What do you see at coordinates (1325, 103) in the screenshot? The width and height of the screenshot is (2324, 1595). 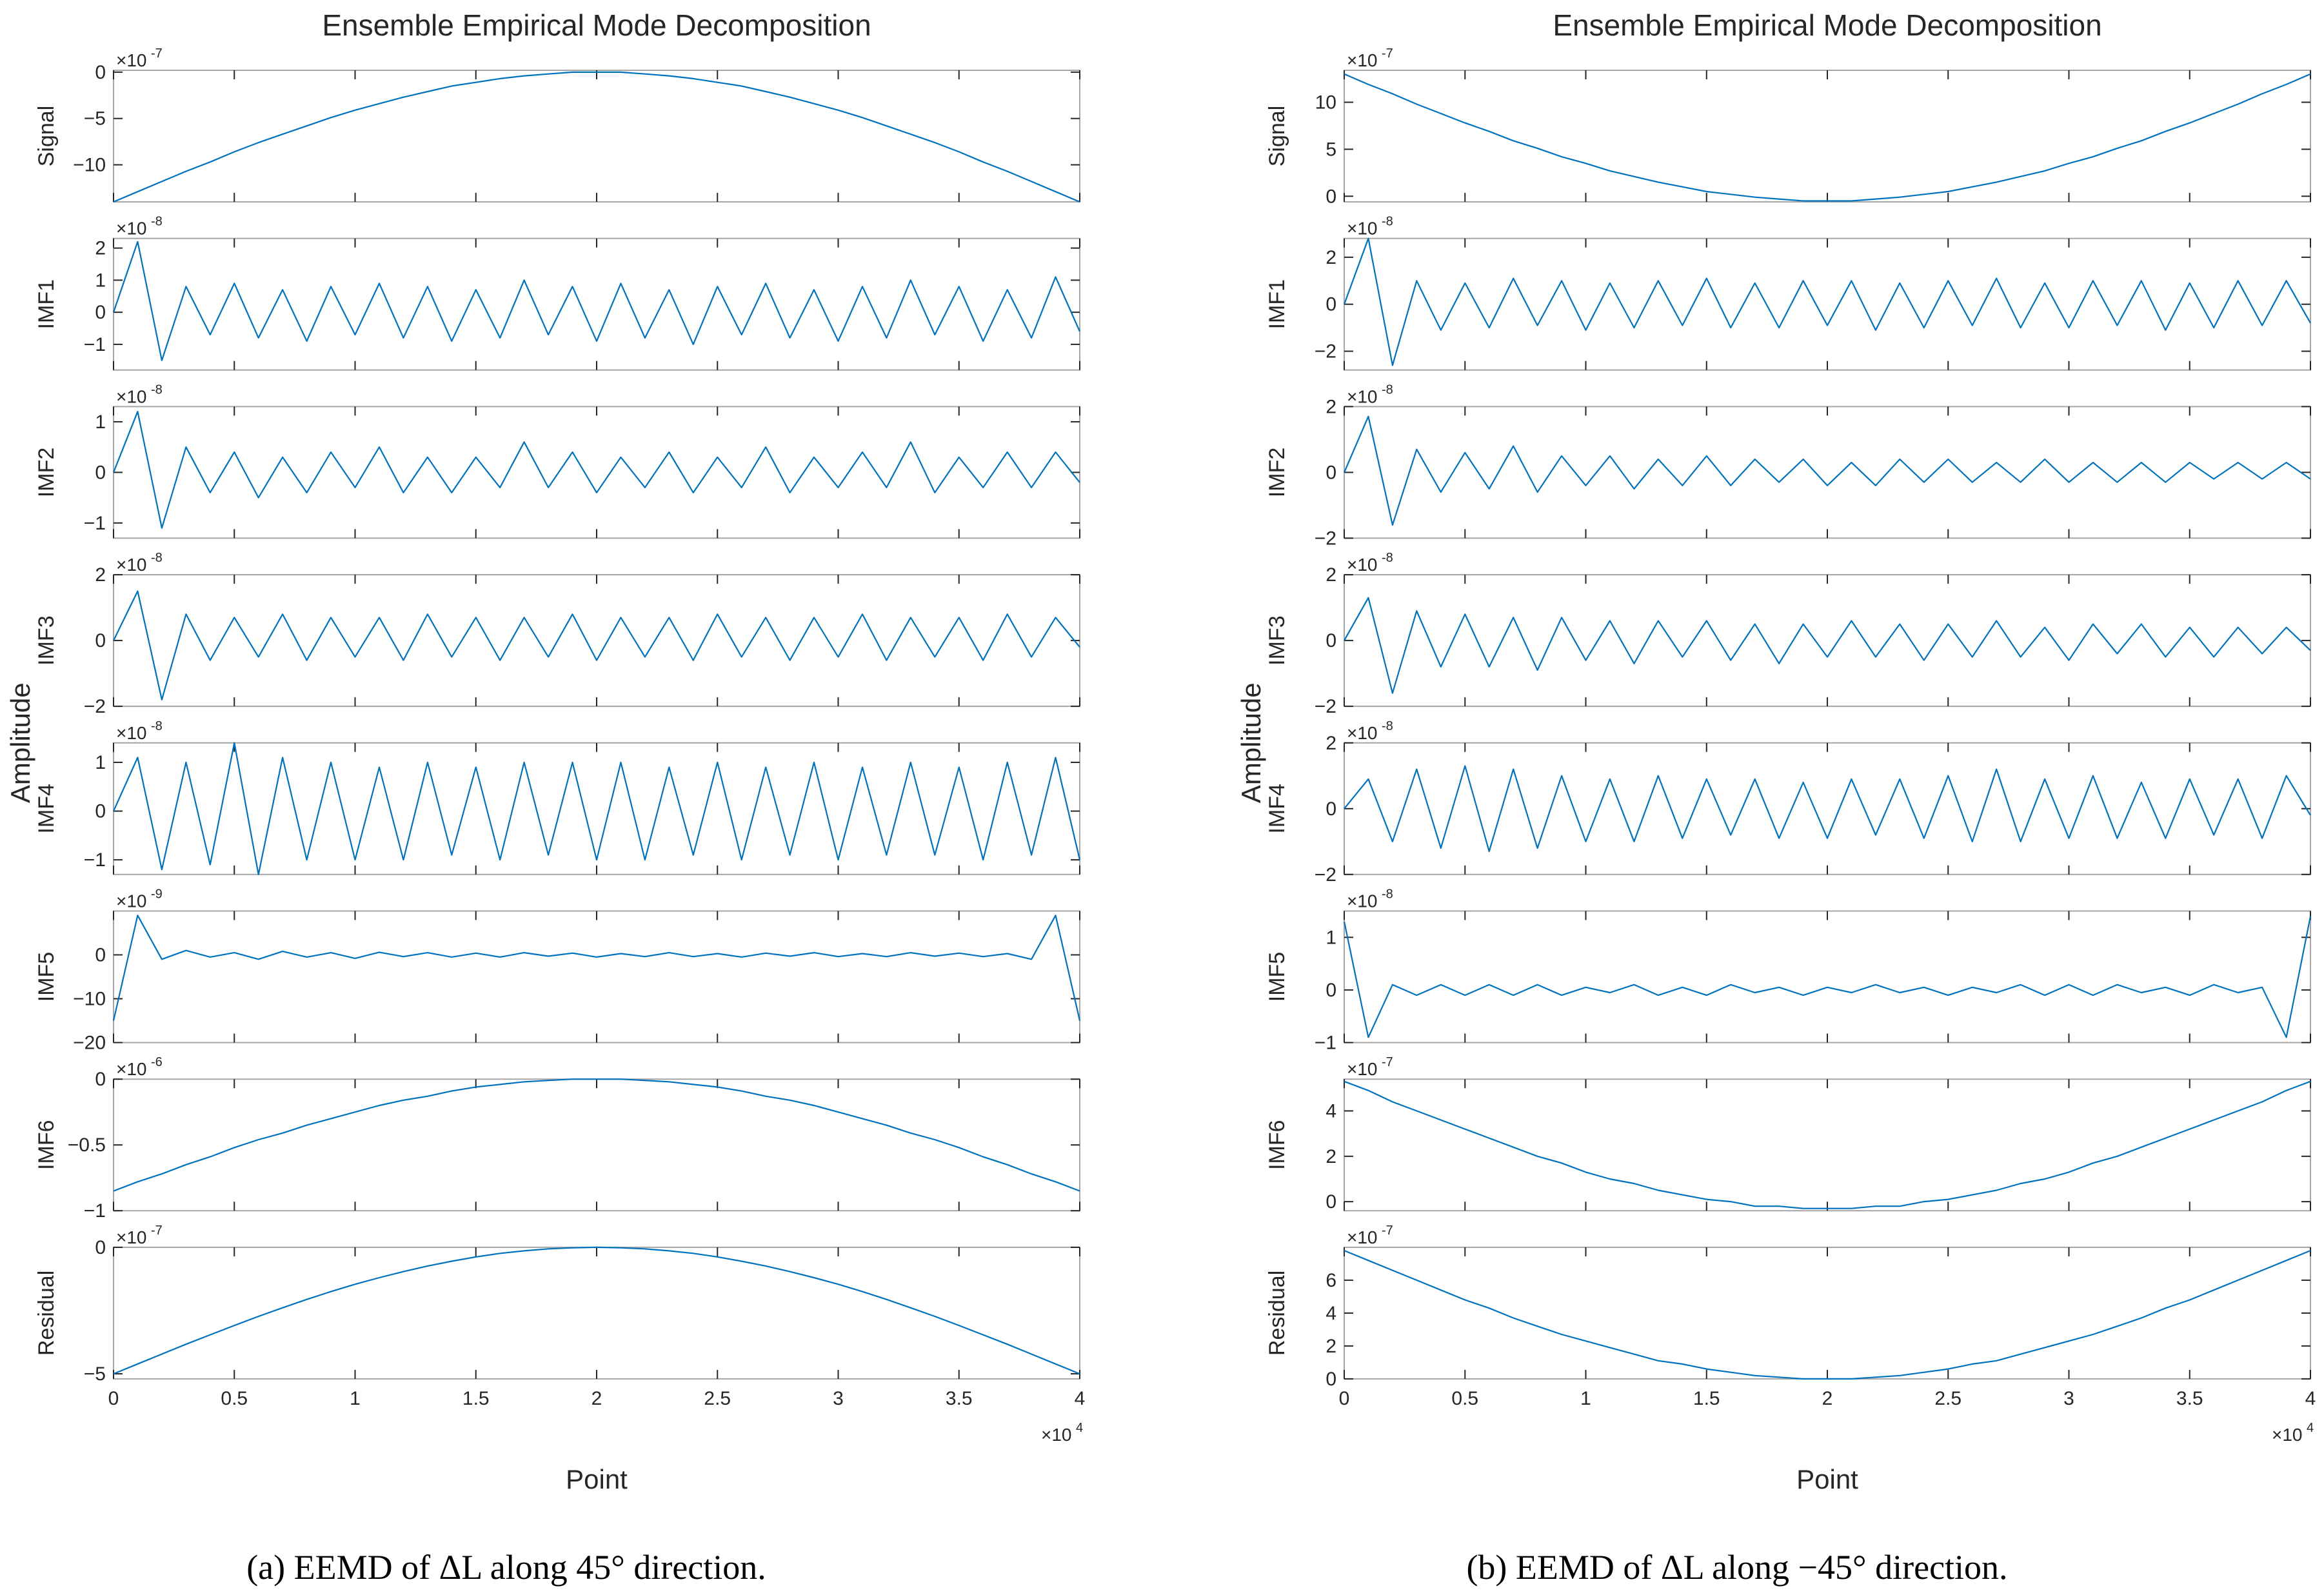 I see `y-tick-label: 10` at bounding box center [1325, 103].